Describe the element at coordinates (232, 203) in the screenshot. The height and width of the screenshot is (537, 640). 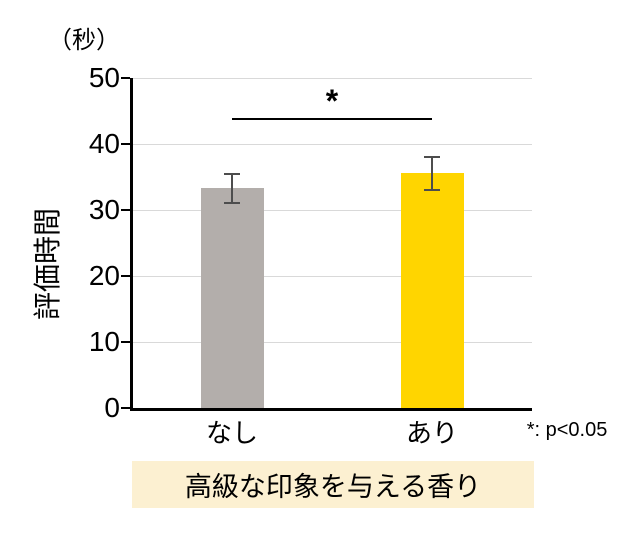
I see `error-bar-cap-なし-bottom` at that location.